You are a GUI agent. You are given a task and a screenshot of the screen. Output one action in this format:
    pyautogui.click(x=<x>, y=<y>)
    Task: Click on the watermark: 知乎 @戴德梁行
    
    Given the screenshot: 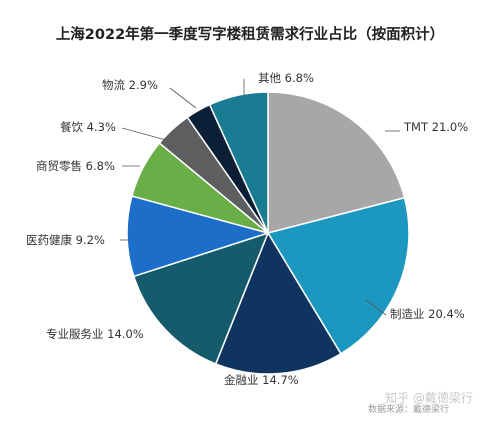 What is the action you would take?
    pyautogui.click(x=429, y=397)
    